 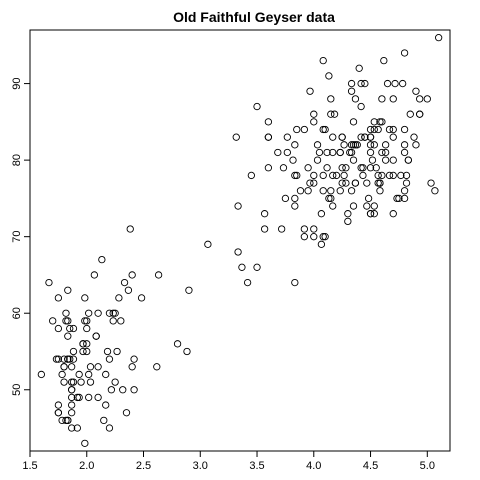 What do you see at coordinates (256, 466) in the screenshot?
I see `x-tick-label: 3.5` at bounding box center [256, 466].